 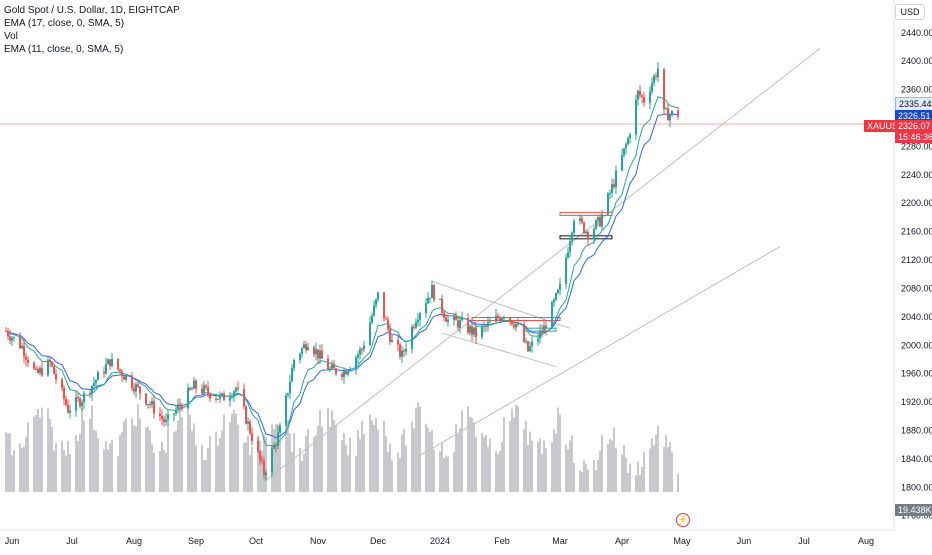 What do you see at coordinates (11, 36) in the screenshot?
I see `volume-legend: Vol` at bounding box center [11, 36].